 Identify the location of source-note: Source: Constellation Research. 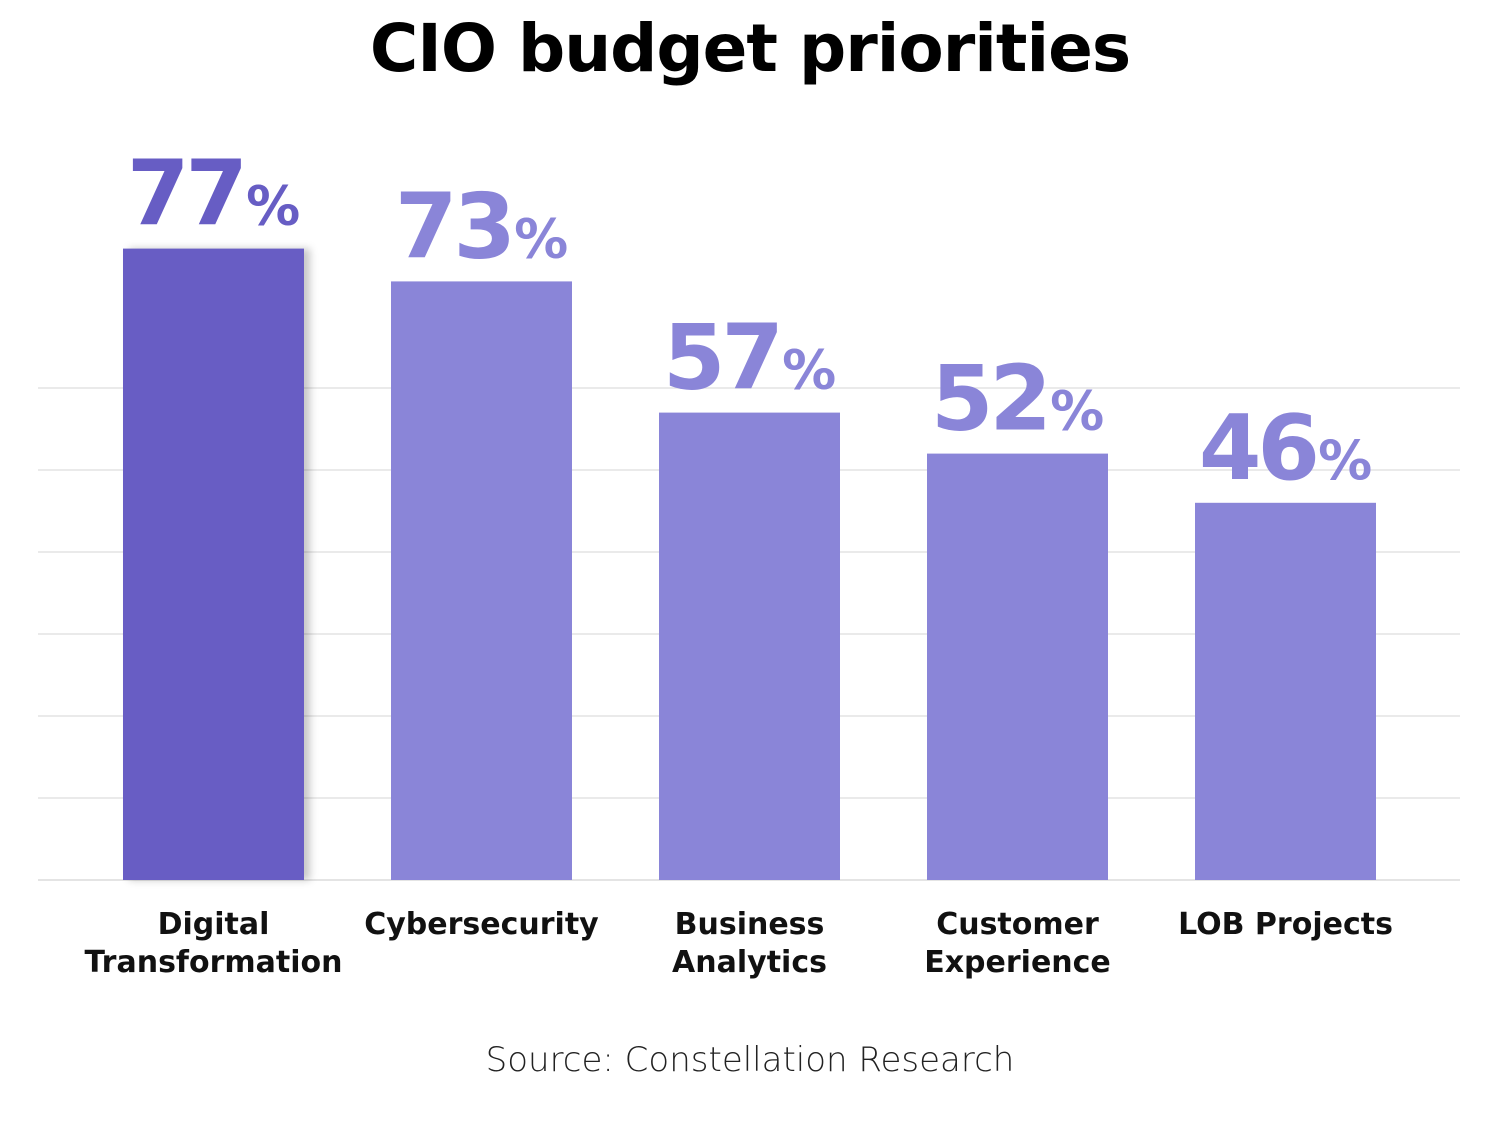
(750, 1060).